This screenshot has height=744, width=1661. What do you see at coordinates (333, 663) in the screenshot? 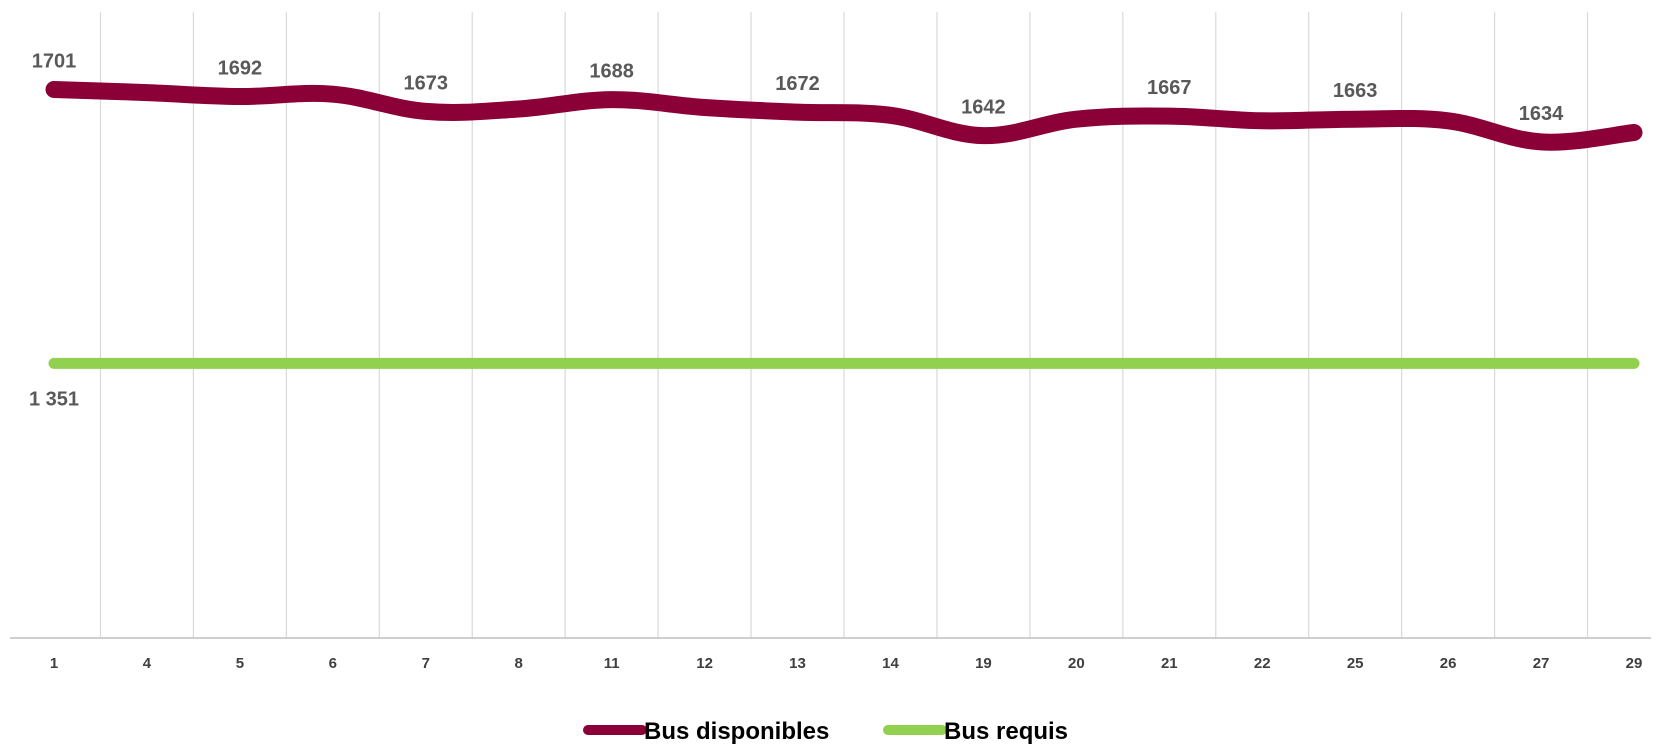
I see `x-tick-label: 6` at bounding box center [333, 663].